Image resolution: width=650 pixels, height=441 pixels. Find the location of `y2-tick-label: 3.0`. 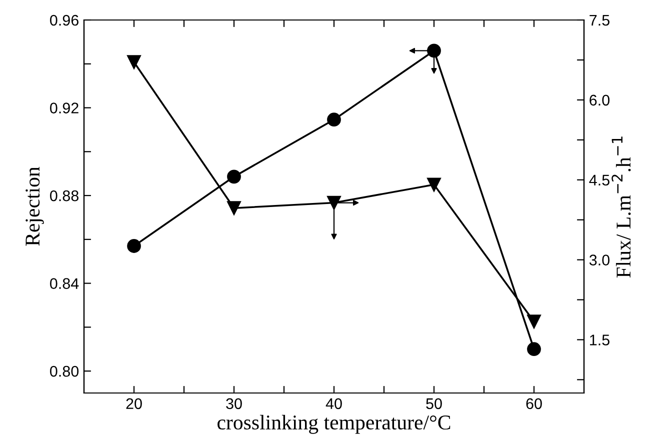

y2-tick-label: 3.0 is located at coordinates (599, 260).